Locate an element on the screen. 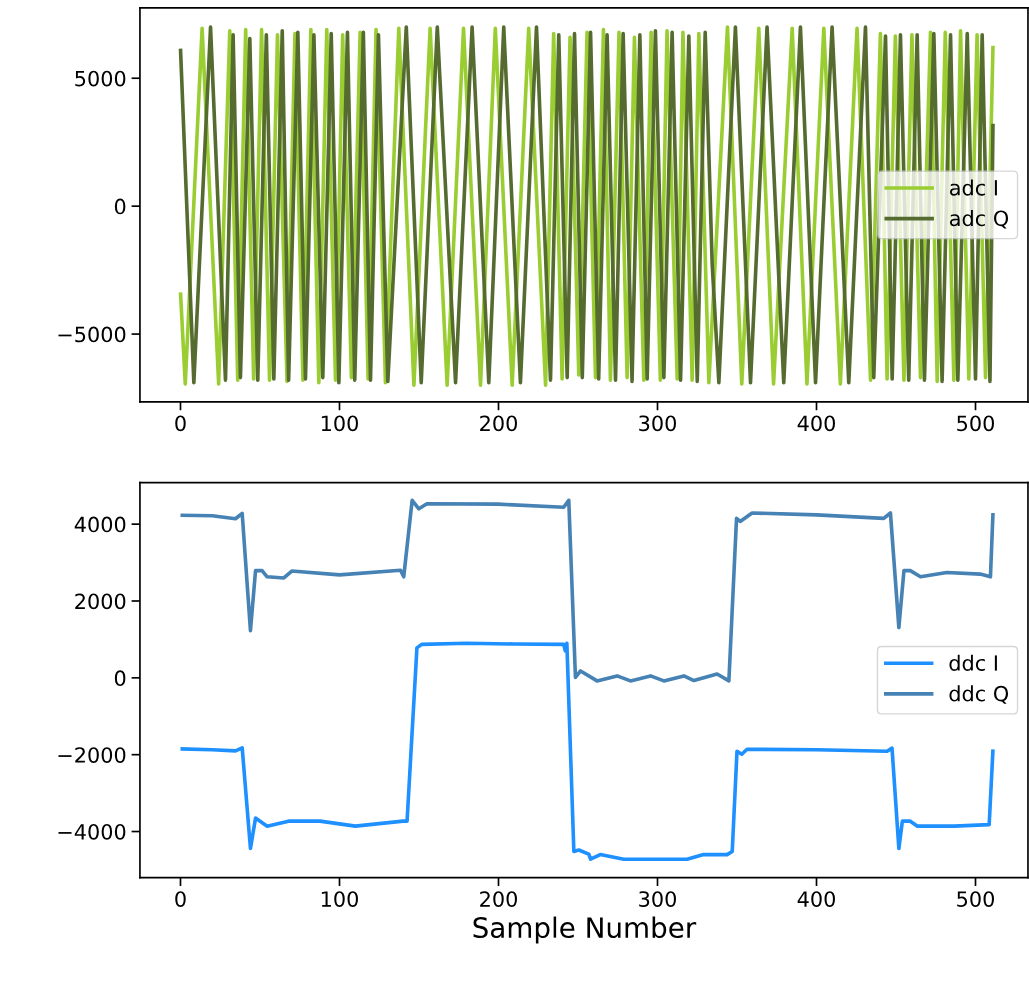 Image resolution: width=1029 pixels, height=985 pixels. line-series is located at coordinates (586, 590).